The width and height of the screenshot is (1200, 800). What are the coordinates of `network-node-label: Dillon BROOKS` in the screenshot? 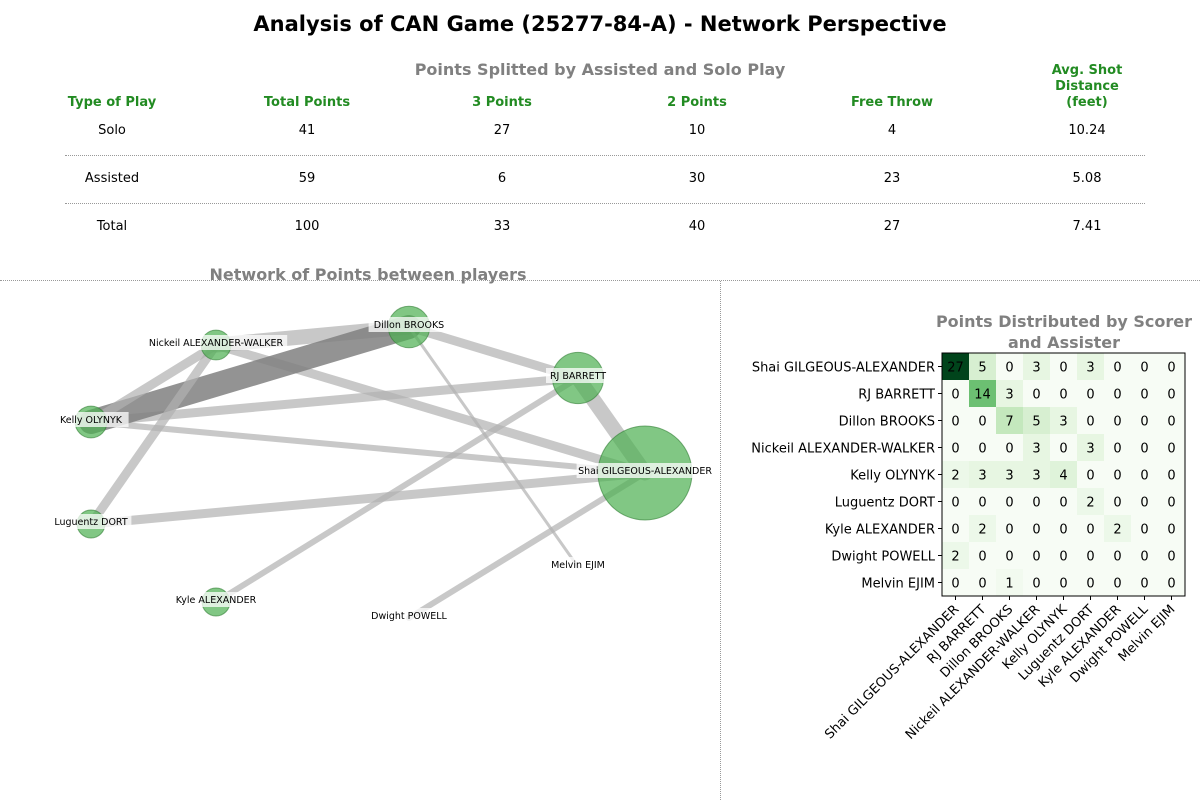 It's located at (409, 325).